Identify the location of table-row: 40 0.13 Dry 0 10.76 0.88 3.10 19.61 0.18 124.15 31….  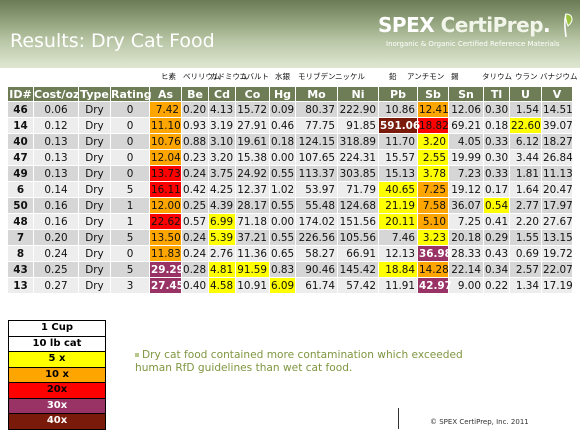
(290, 141).